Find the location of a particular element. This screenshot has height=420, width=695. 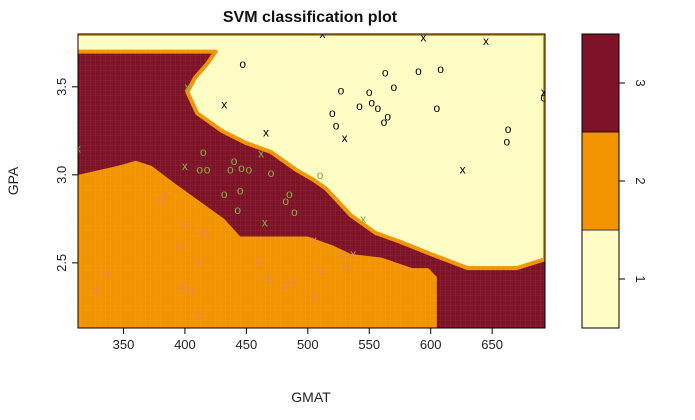

x-tick-label: 400 is located at coordinates (185, 344).